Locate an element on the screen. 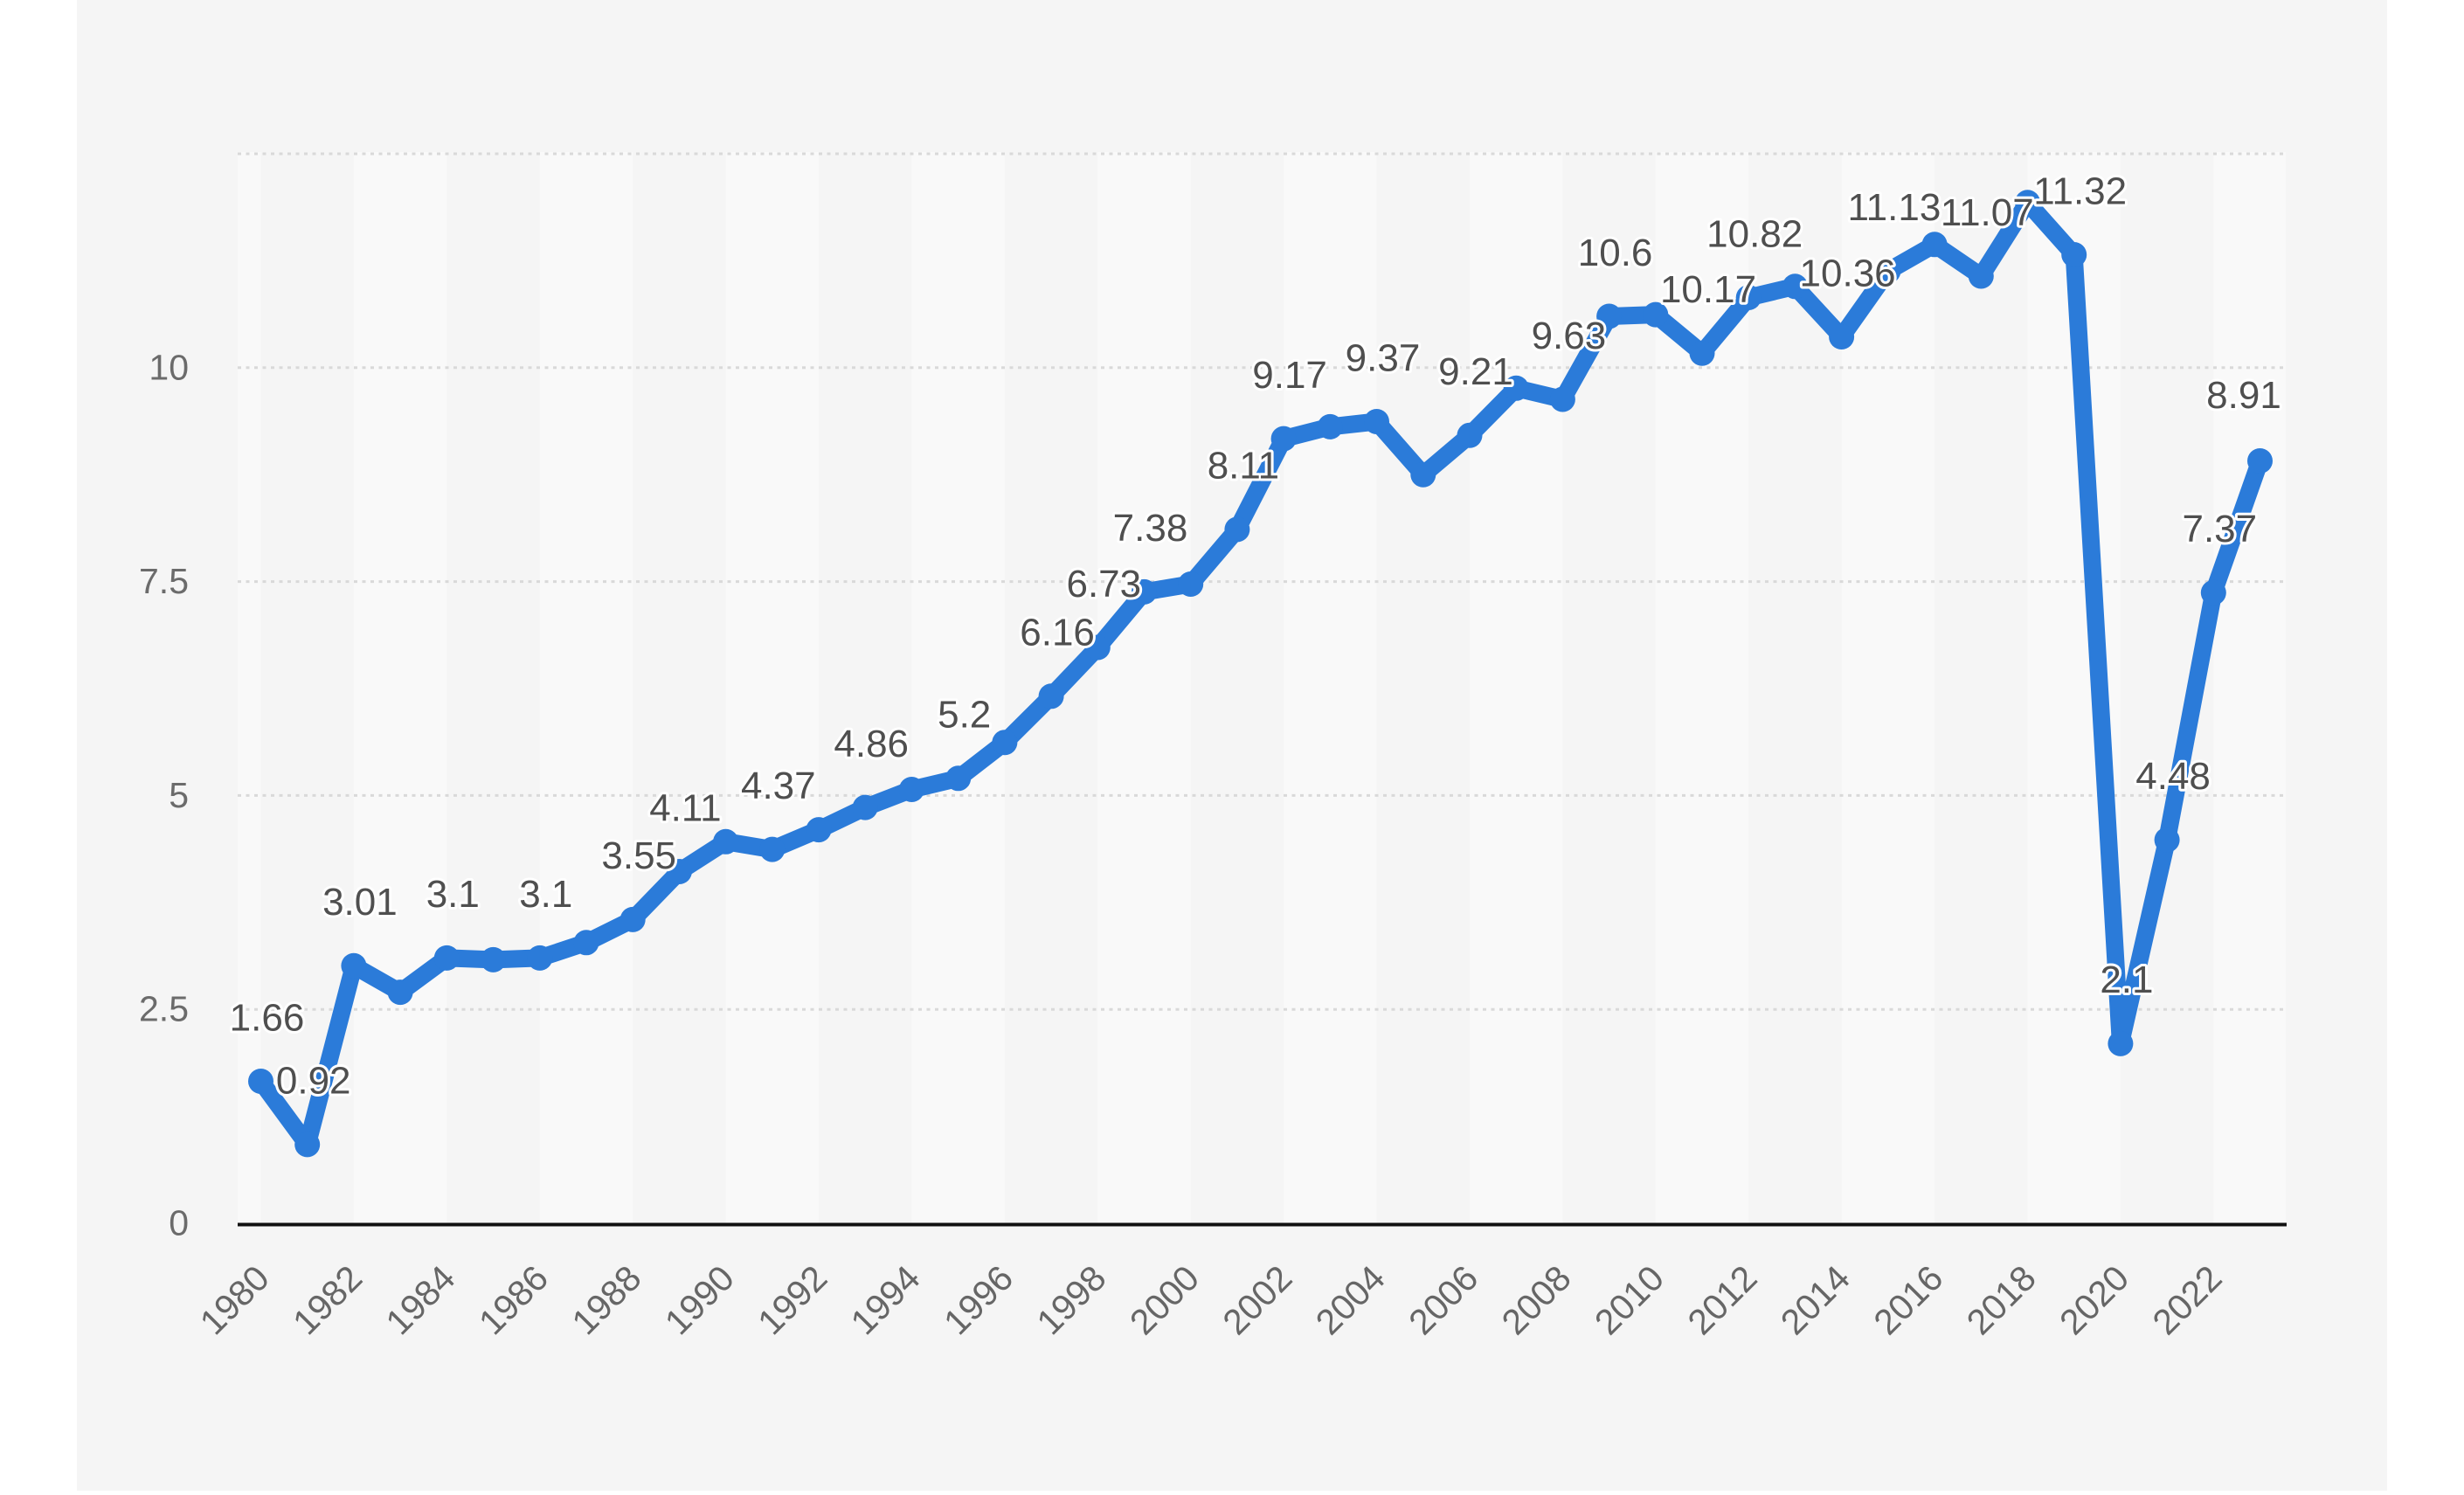 This screenshot has width=2464, height=1495. svg-text: 5.2 is located at coordinates (964, 715).